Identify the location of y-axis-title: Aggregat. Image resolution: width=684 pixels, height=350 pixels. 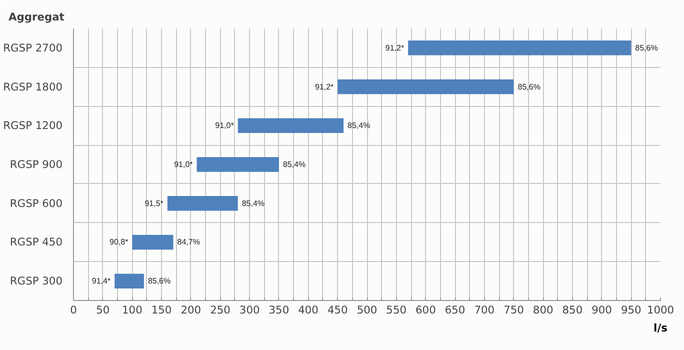
(36, 17).